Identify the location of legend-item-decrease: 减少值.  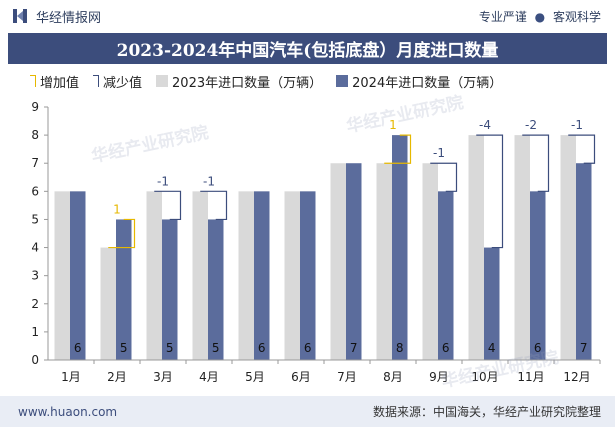
(117, 81).